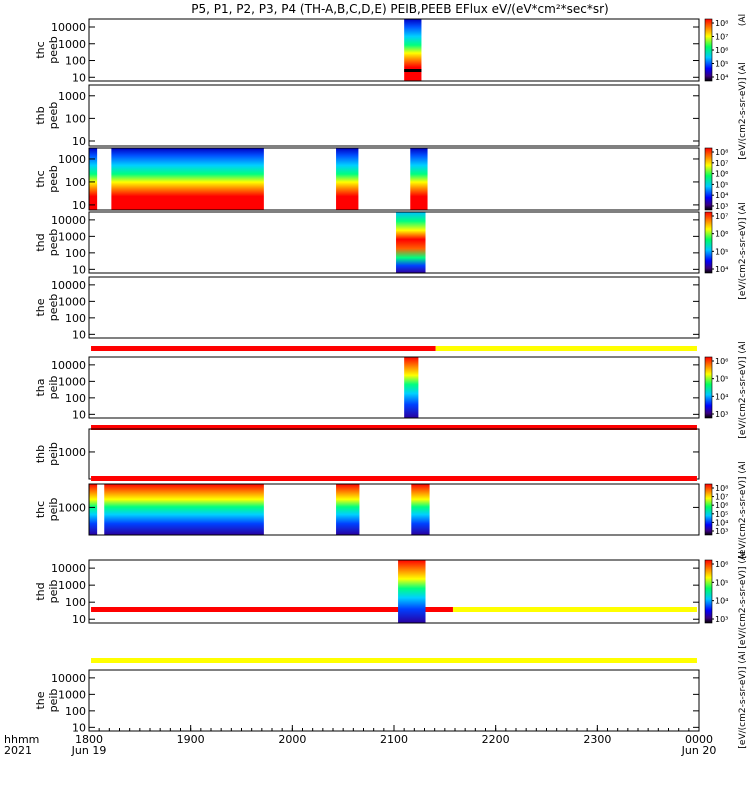  I want to click on panel-the-peib: 10 100 1000 10000 the peib, so click(367, 696).